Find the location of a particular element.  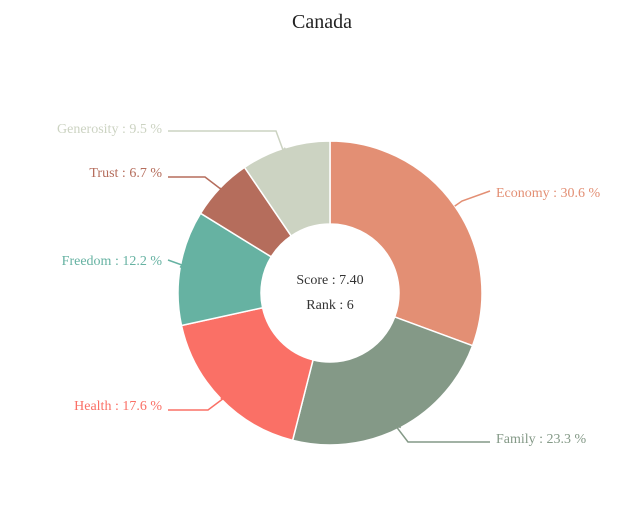

slice-health is located at coordinates (247, 374).